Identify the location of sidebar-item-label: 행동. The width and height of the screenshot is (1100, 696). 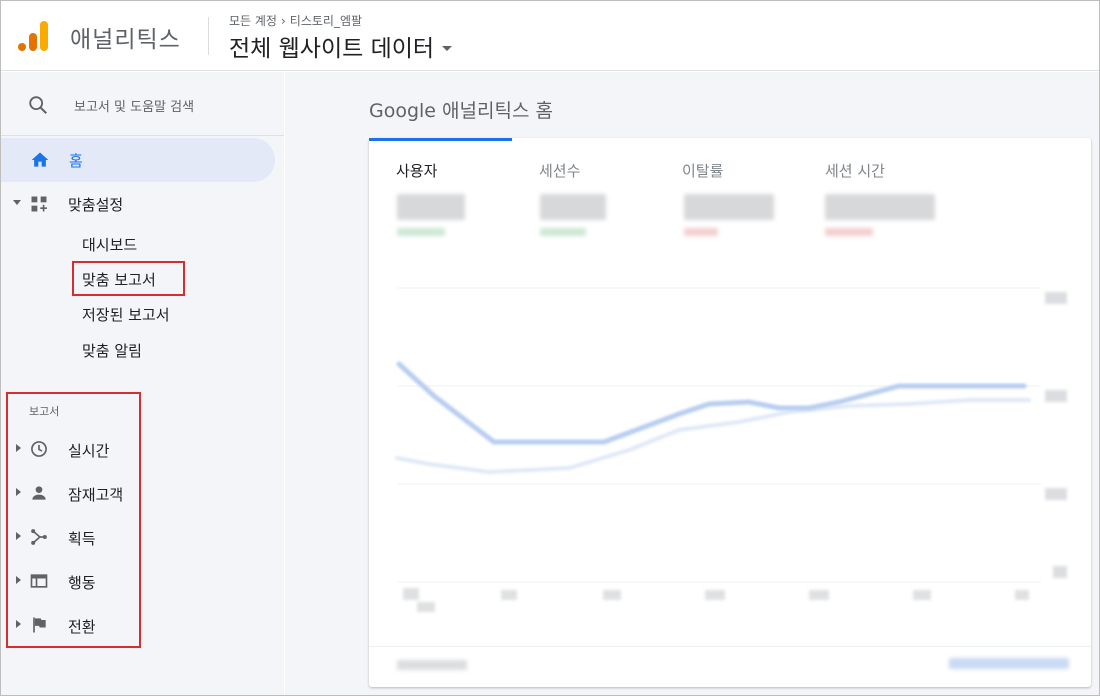
(82, 583).